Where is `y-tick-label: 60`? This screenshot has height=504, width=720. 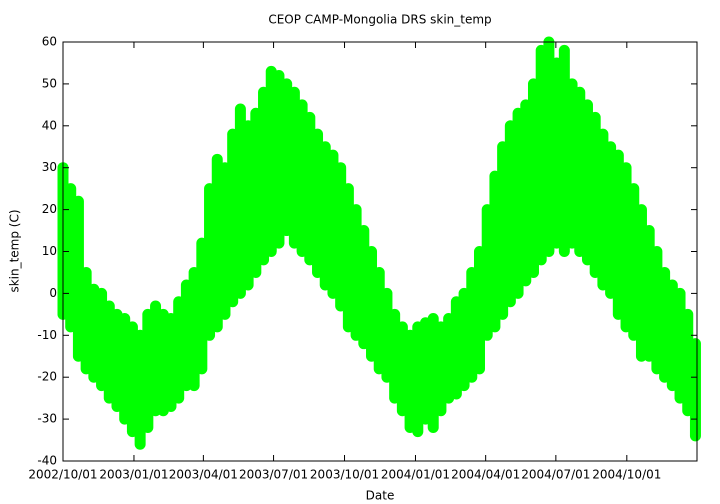 y-tick-label: 60 is located at coordinates (49, 42).